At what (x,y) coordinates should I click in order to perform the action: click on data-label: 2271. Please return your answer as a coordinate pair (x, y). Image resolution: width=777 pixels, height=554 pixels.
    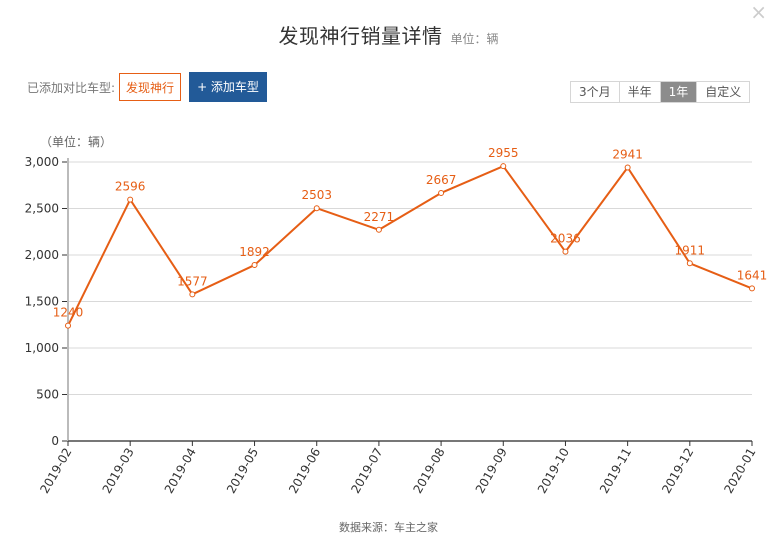
    Looking at the image, I should click on (379, 217).